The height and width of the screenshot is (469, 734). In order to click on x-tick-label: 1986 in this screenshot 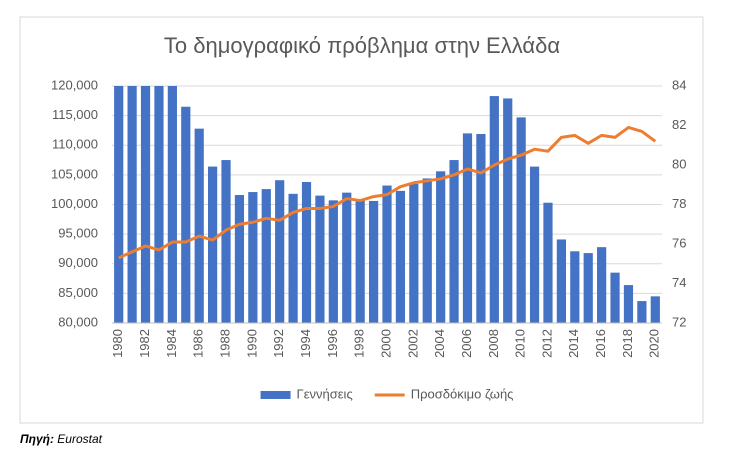, I will do `click(198, 343)`.